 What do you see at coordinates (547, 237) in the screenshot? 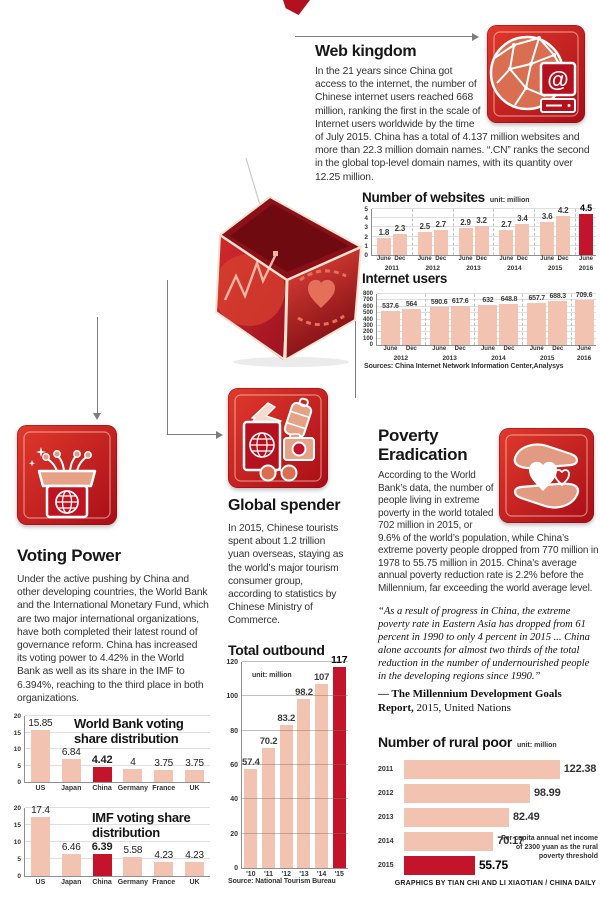
I see `bar-item: 3.6 June` at bounding box center [547, 237].